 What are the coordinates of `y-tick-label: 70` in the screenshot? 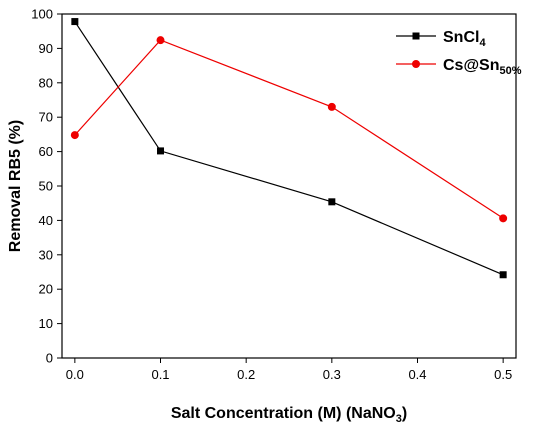 It's located at (46, 117).